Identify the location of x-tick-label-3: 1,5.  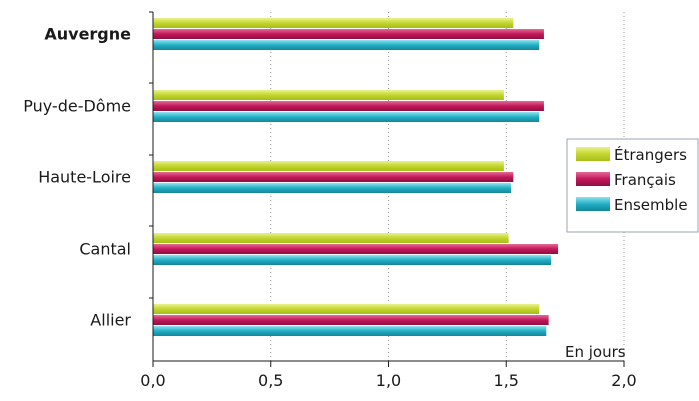
(506, 380).